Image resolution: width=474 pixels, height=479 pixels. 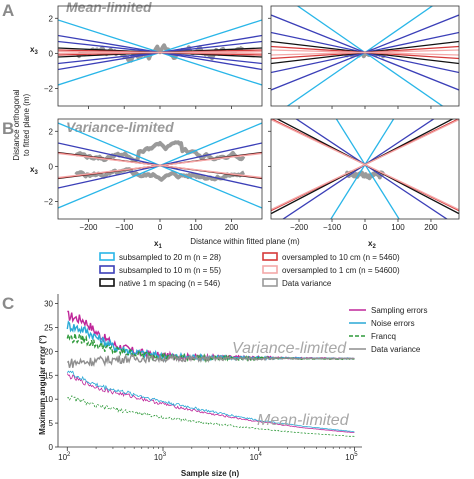 What do you see at coordinates (8, 128) in the screenshot?
I see `panel-label-b: B` at bounding box center [8, 128].